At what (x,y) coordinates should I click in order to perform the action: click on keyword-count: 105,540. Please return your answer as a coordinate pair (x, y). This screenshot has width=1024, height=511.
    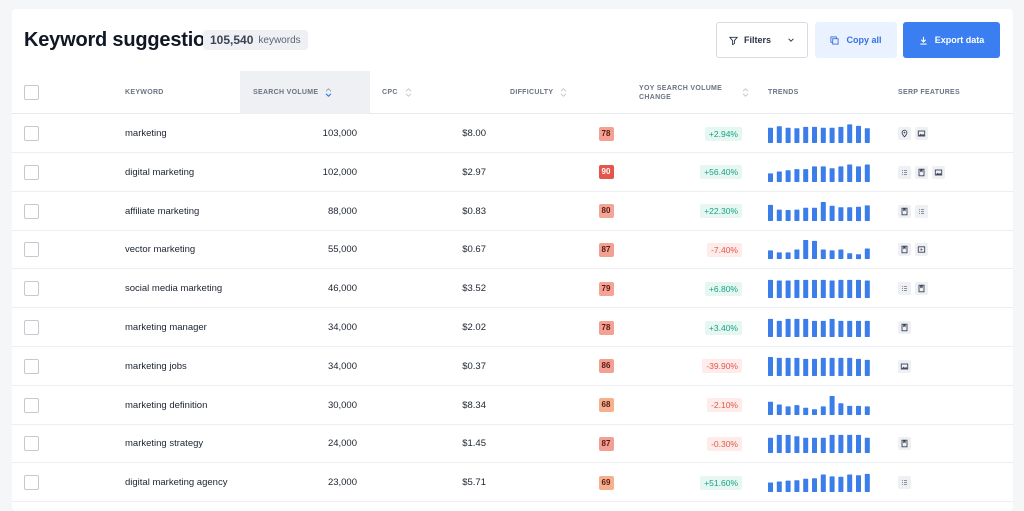
    Looking at the image, I should click on (232, 40).